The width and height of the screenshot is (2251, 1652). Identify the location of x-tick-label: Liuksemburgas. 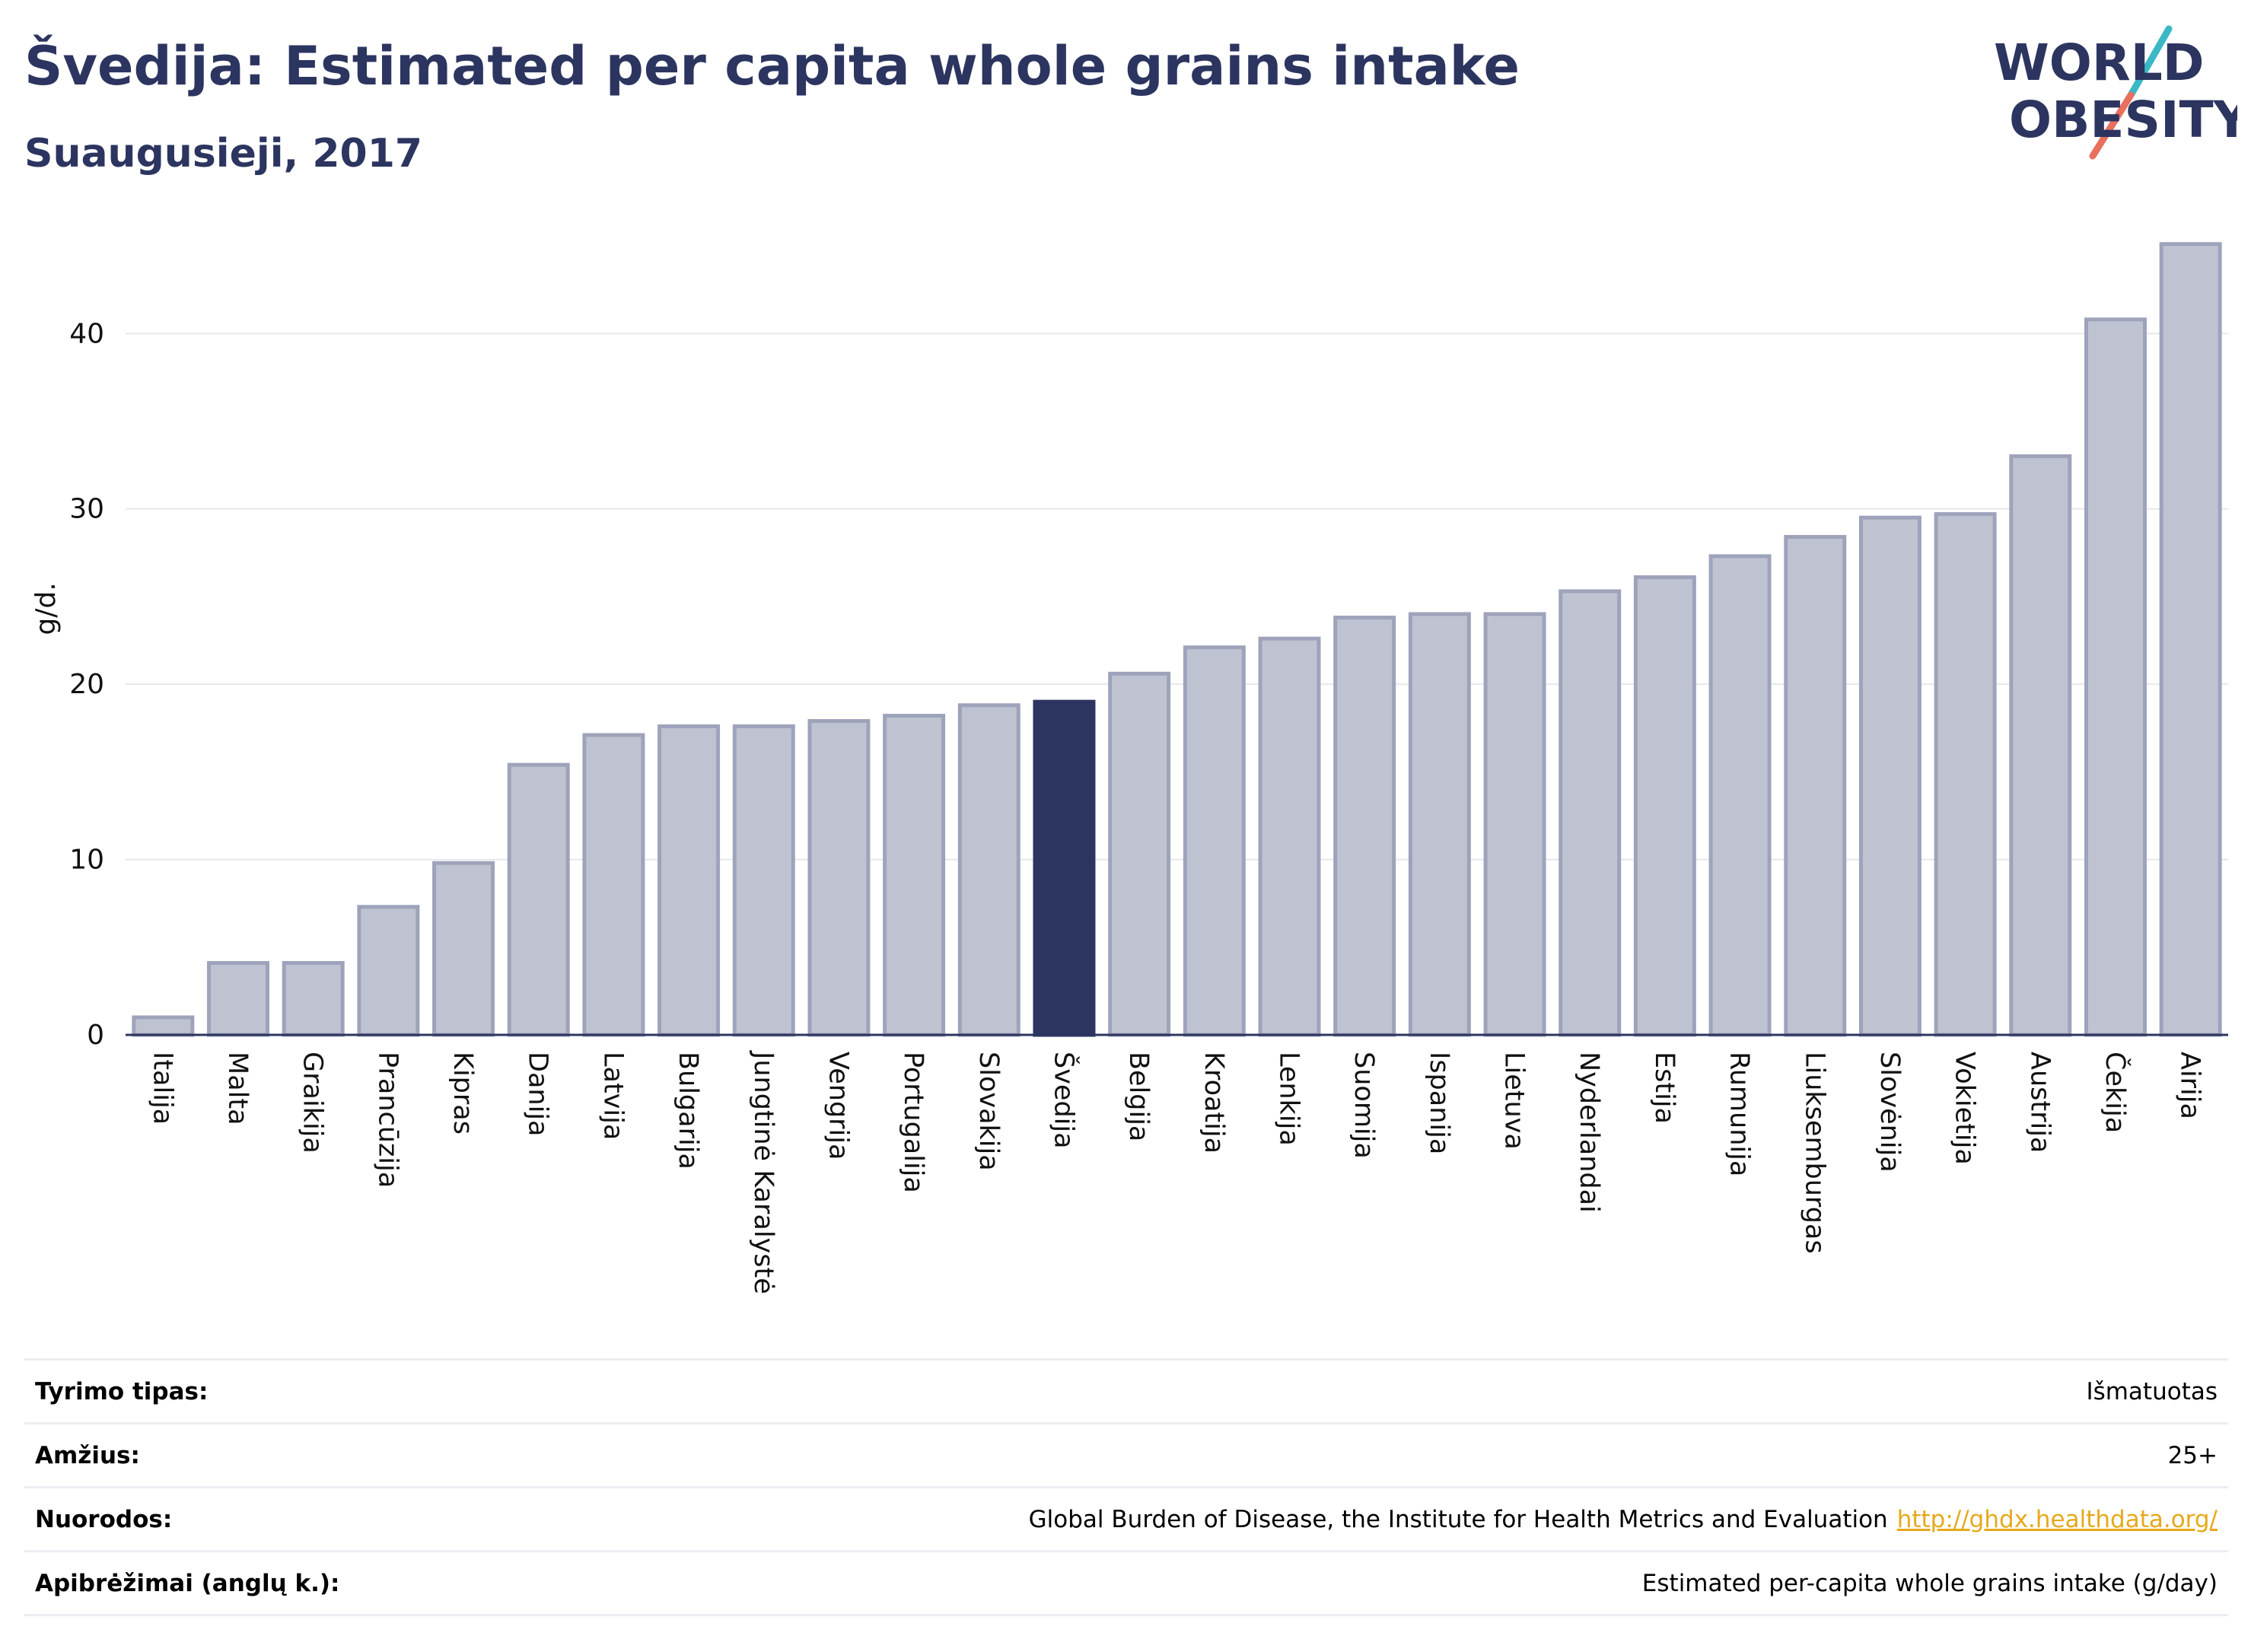
(1814, 1153).